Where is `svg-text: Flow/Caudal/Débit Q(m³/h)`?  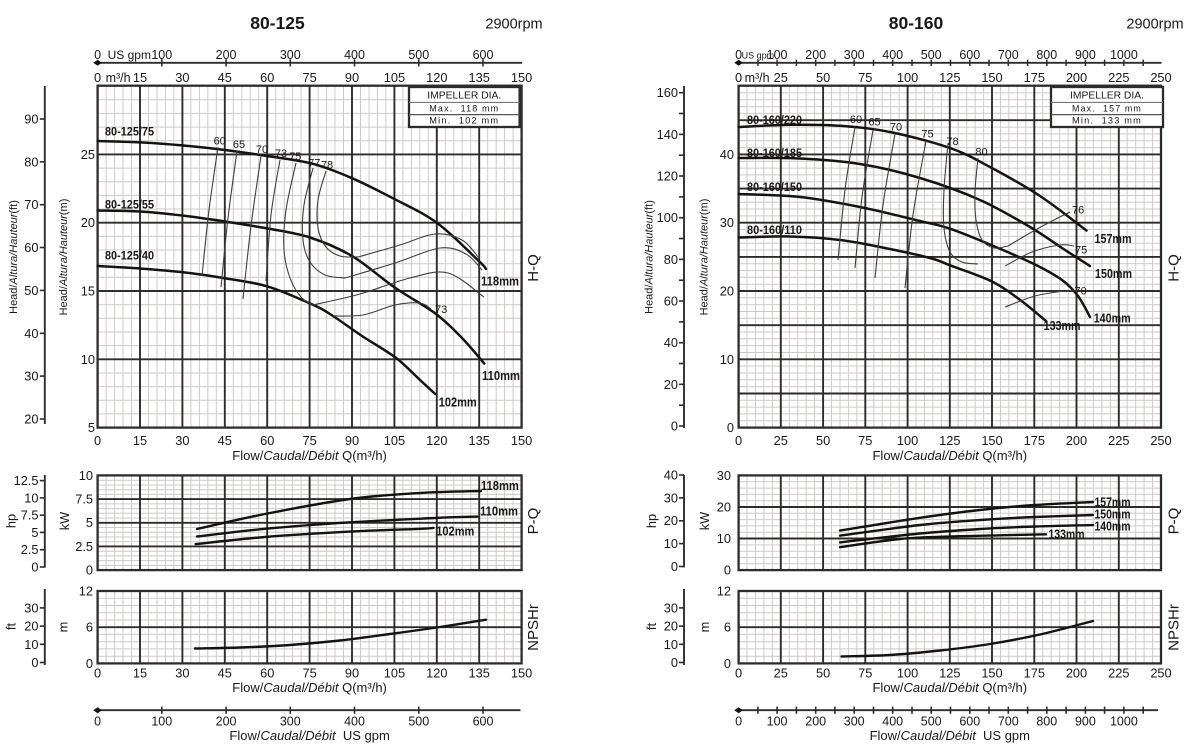 svg-text: Flow/Caudal/Débit Q(m³/h) is located at coordinates (309, 455).